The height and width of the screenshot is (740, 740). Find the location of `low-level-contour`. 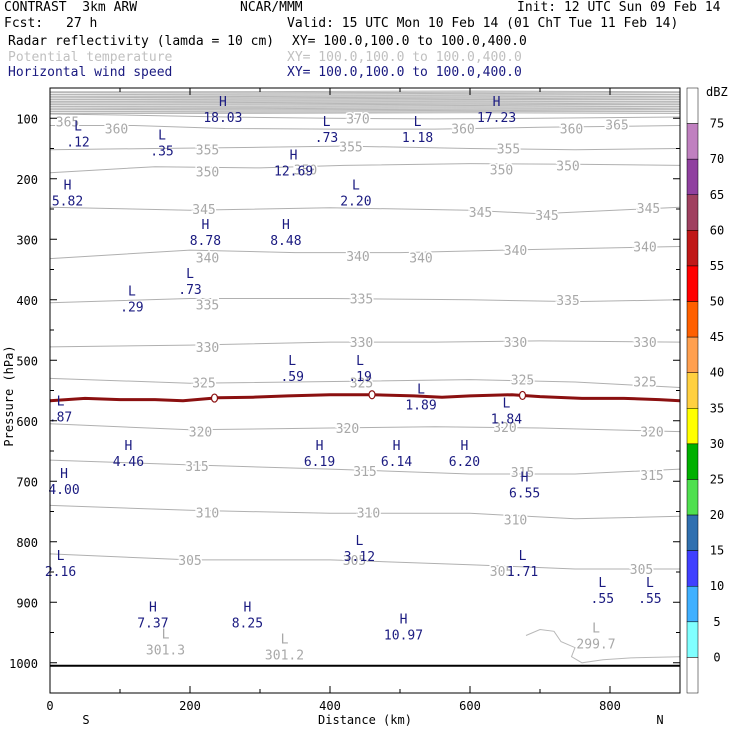

low-level-contour is located at coordinates (603, 646).